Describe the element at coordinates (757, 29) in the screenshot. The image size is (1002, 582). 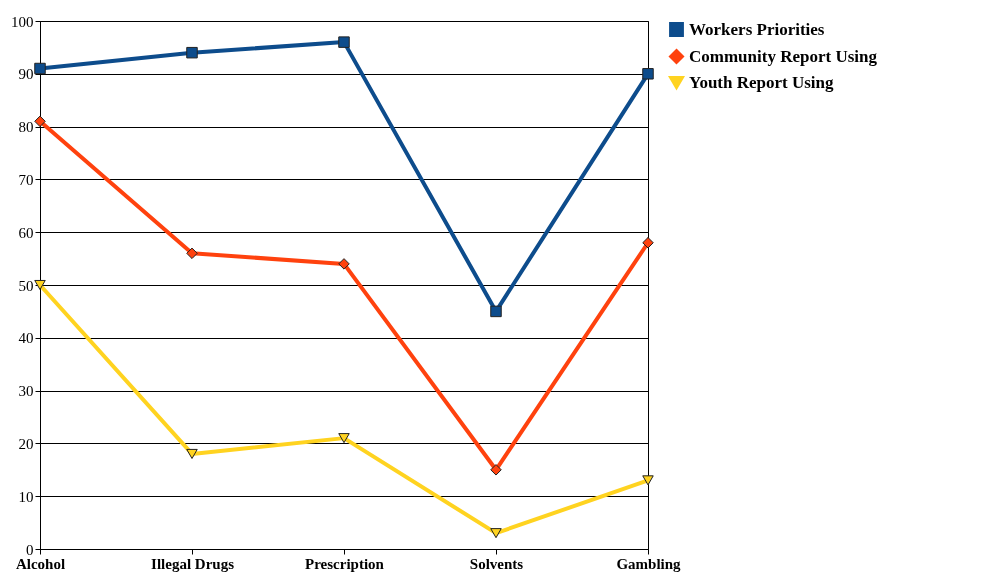
I see `legend-label: Workers Priorities` at that location.